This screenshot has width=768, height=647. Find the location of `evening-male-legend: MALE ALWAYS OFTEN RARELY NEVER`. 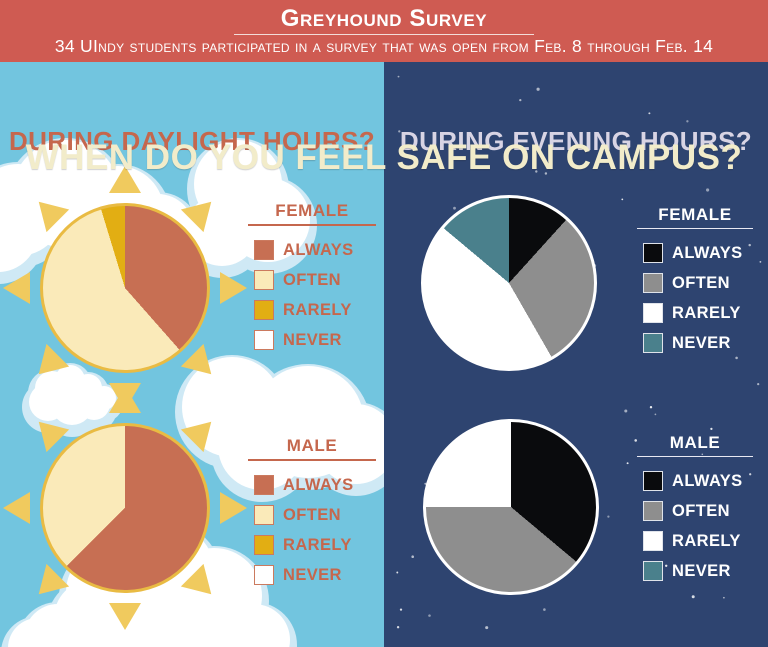

evening-male-legend: MALE ALWAYS OFTEN RARELY NEVER is located at coordinates (695, 512).